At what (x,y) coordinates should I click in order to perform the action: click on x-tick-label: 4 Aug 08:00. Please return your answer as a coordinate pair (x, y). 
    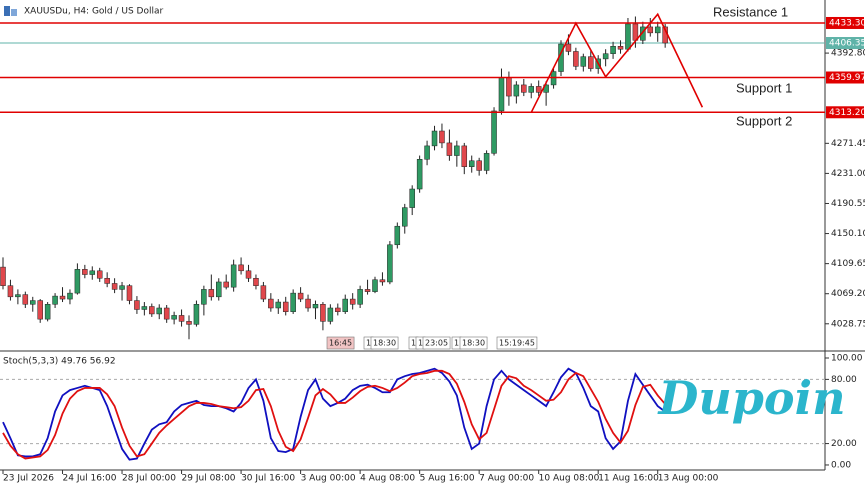
    Looking at the image, I should click on (387, 479).